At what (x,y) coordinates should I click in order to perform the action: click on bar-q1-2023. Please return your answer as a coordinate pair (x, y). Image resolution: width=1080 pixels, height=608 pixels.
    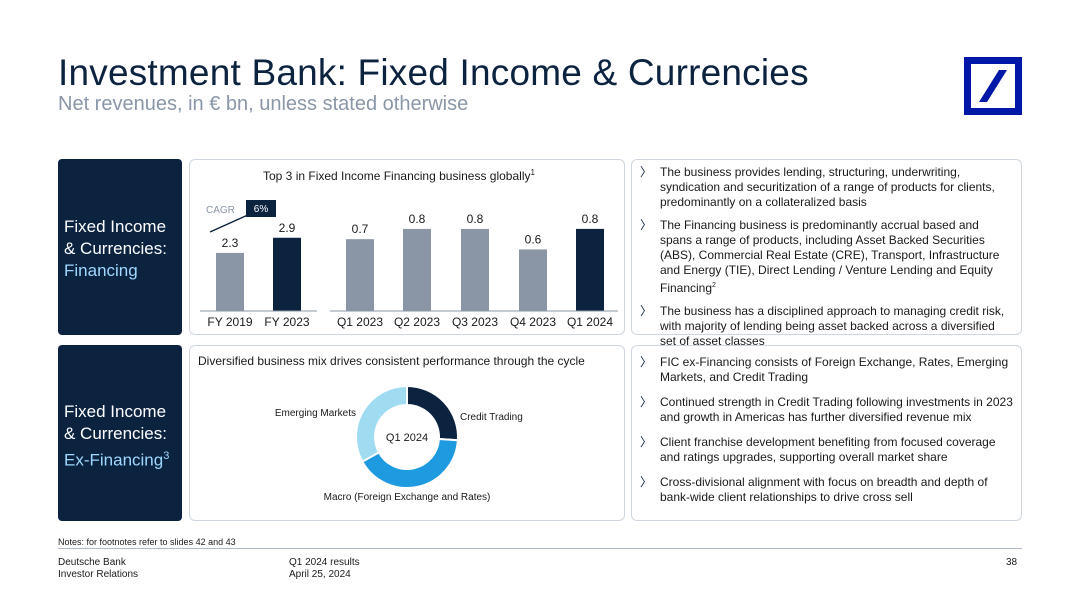
    Looking at the image, I should click on (360, 275).